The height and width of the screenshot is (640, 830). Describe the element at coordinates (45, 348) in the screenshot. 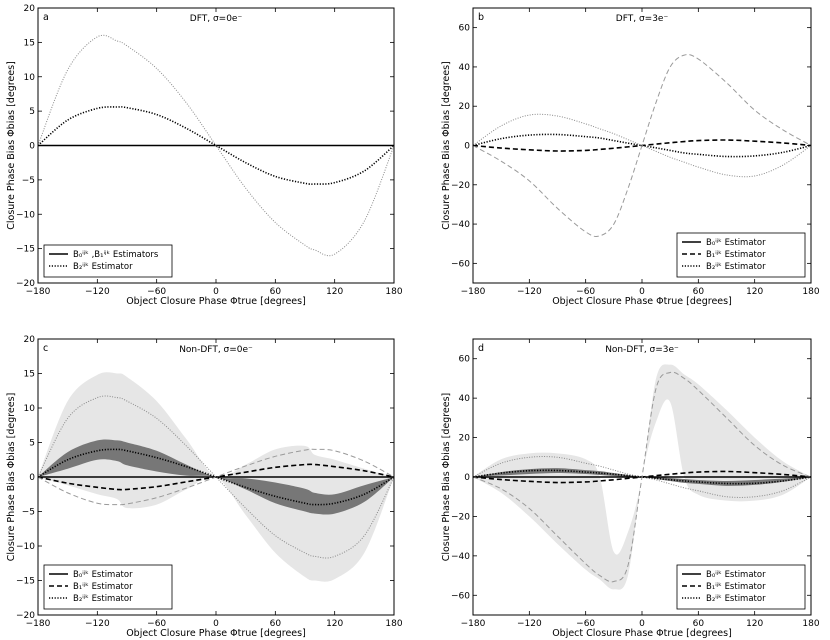

I see `panel-letter: c` at that location.